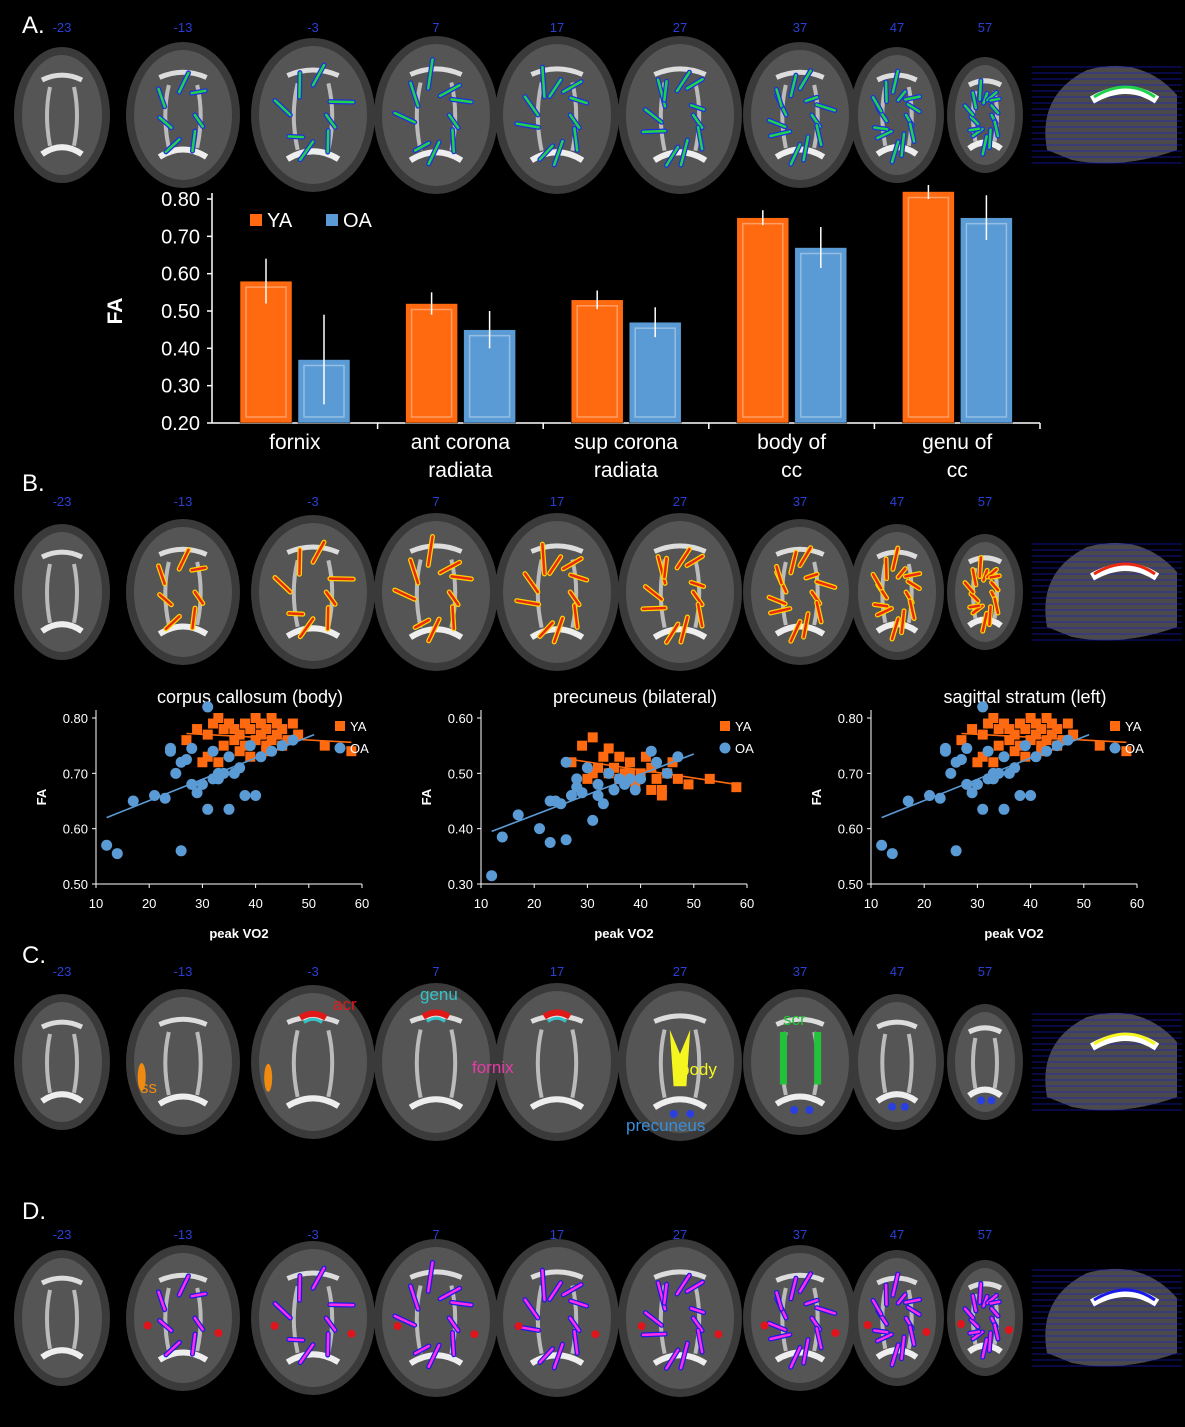 Image resolution: width=1185 pixels, height=1427 pixels. I want to click on y-tick-label: 0.80, so click(180, 200).